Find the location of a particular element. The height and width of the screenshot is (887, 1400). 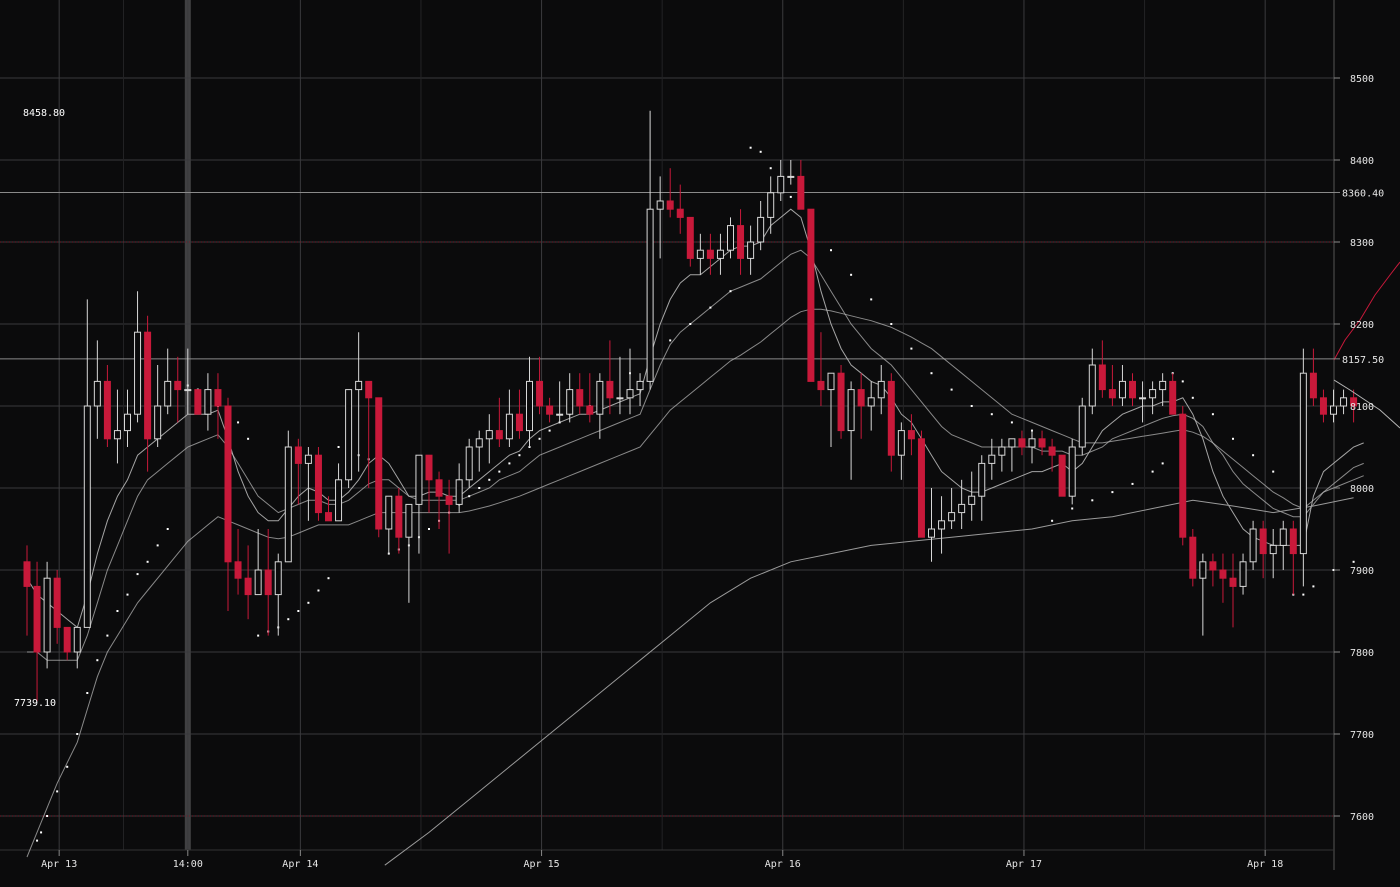

x-tick-label: Apr 15 is located at coordinates (541, 864).